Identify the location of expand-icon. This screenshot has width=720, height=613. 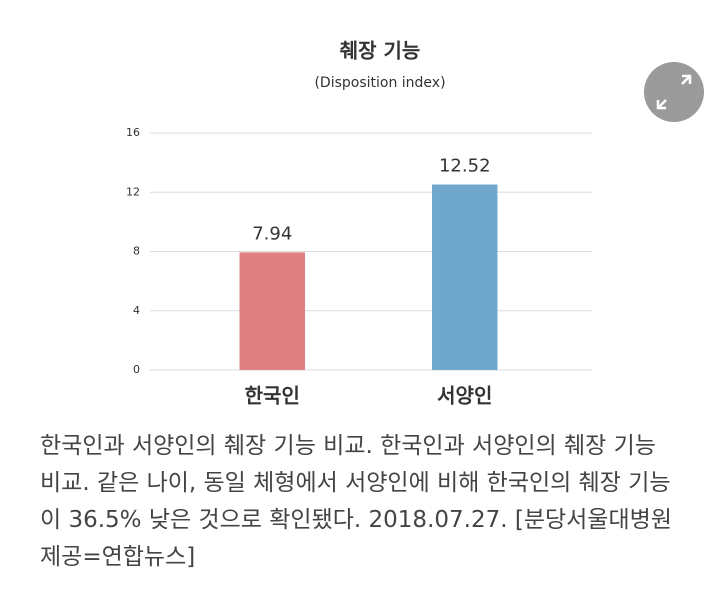
(674, 92).